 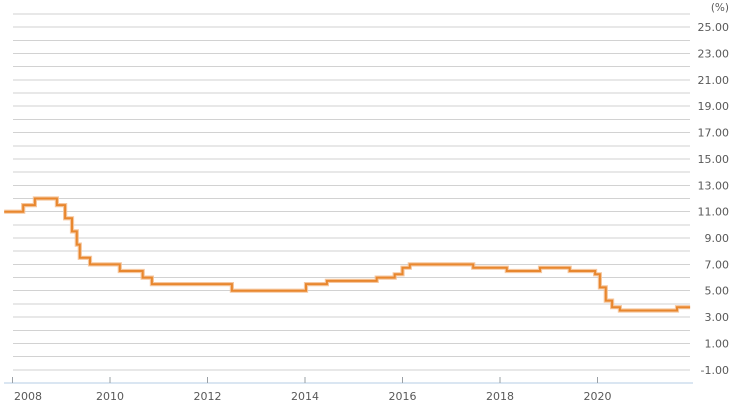 I want to click on y-tick-label: 15.00, so click(x=714, y=159).